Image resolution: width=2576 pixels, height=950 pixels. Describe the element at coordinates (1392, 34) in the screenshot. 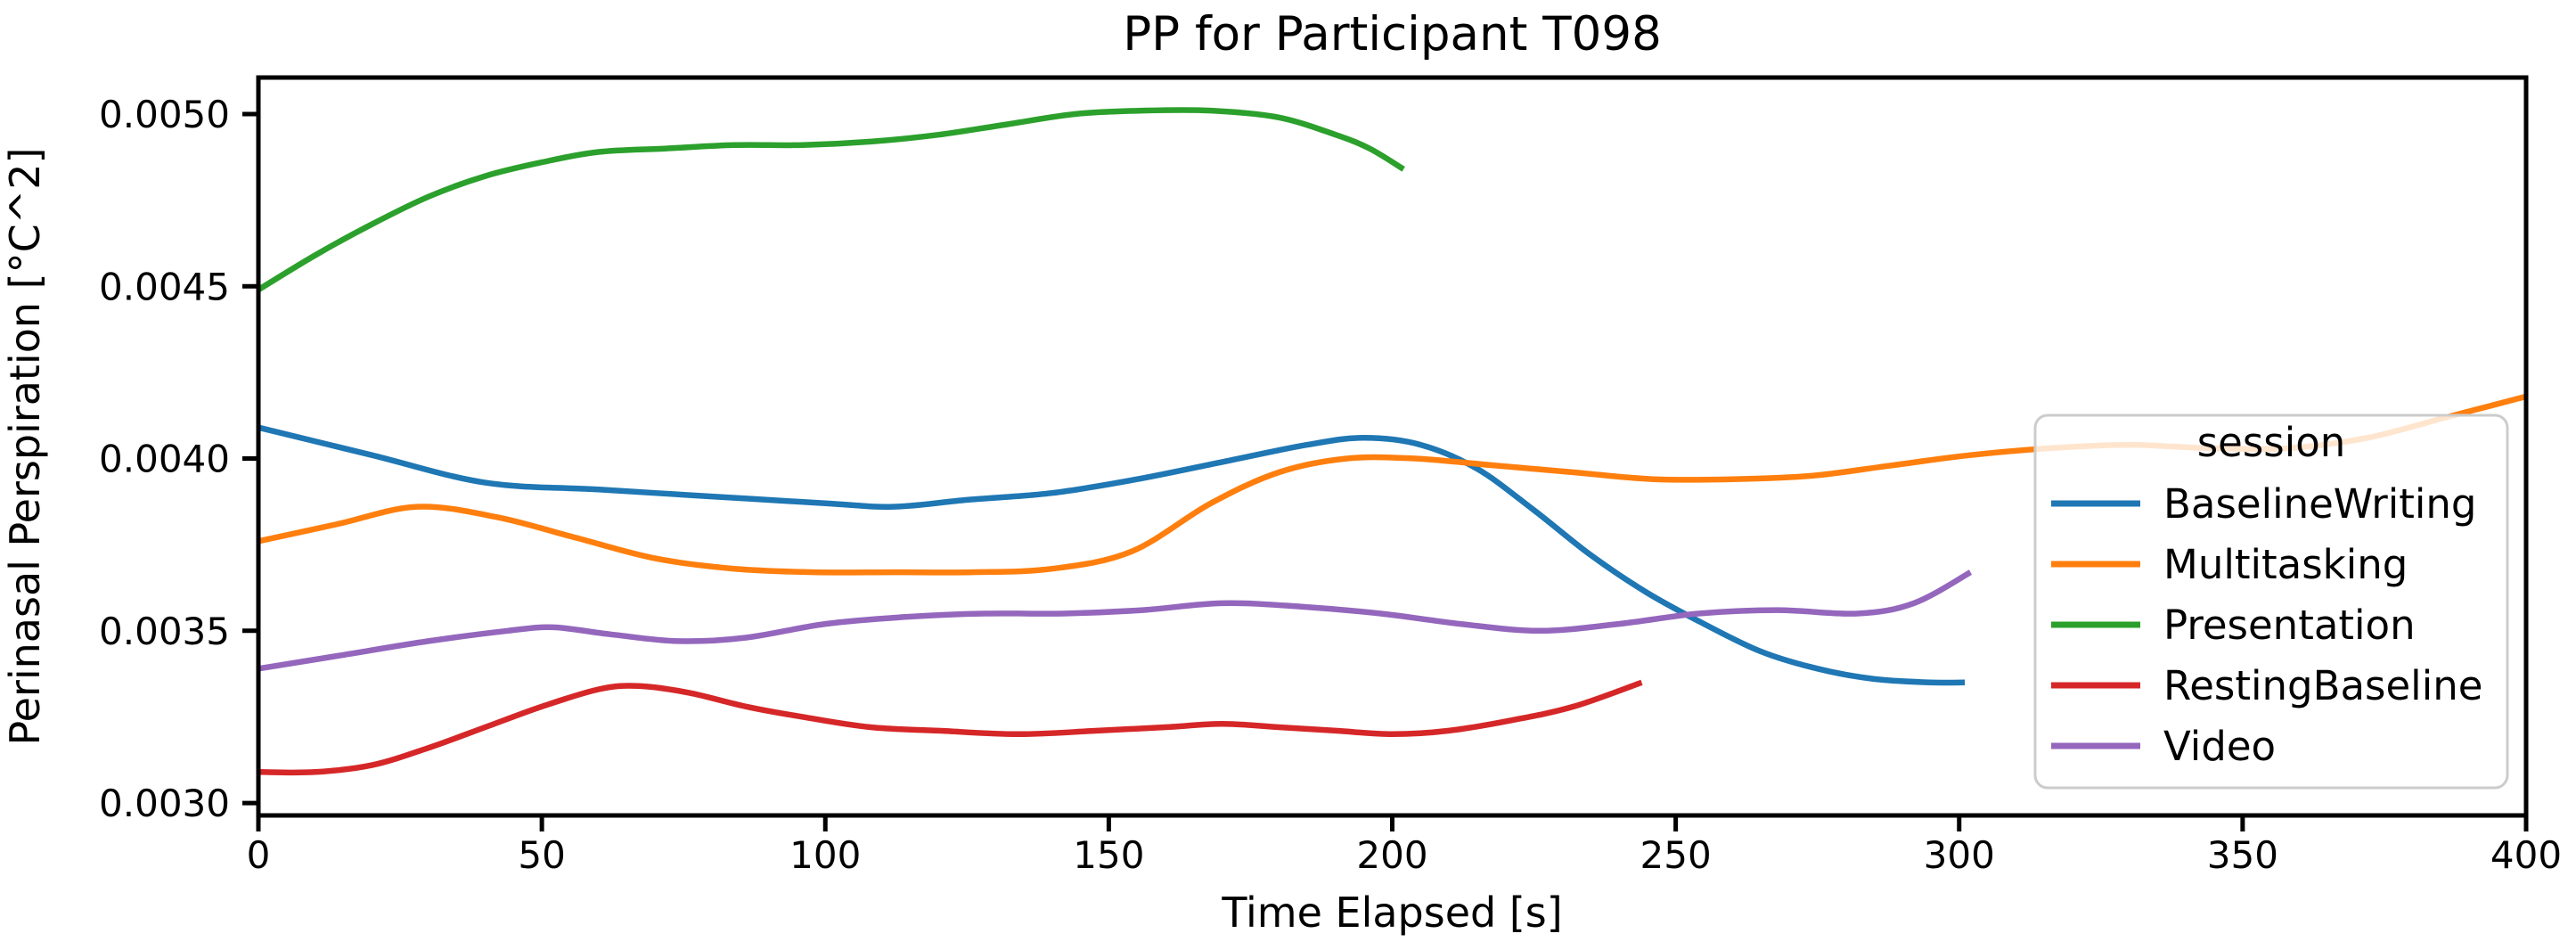

I see `chart-title: PP for Participant T098` at that location.